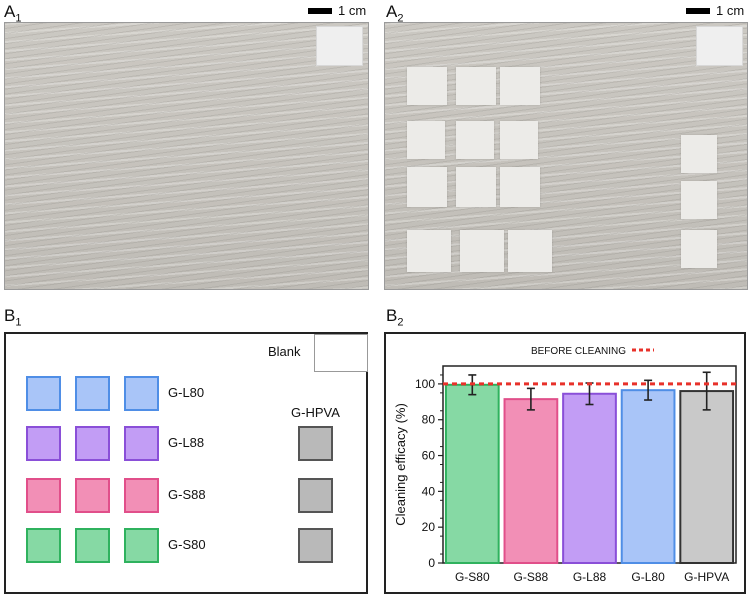 This screenshot has height=597, width=750. What do you see at coordinates (578, 351) in the screenshot?
I see `legend-label: BEFORE CLEANING` at bounding box center [578, 351].